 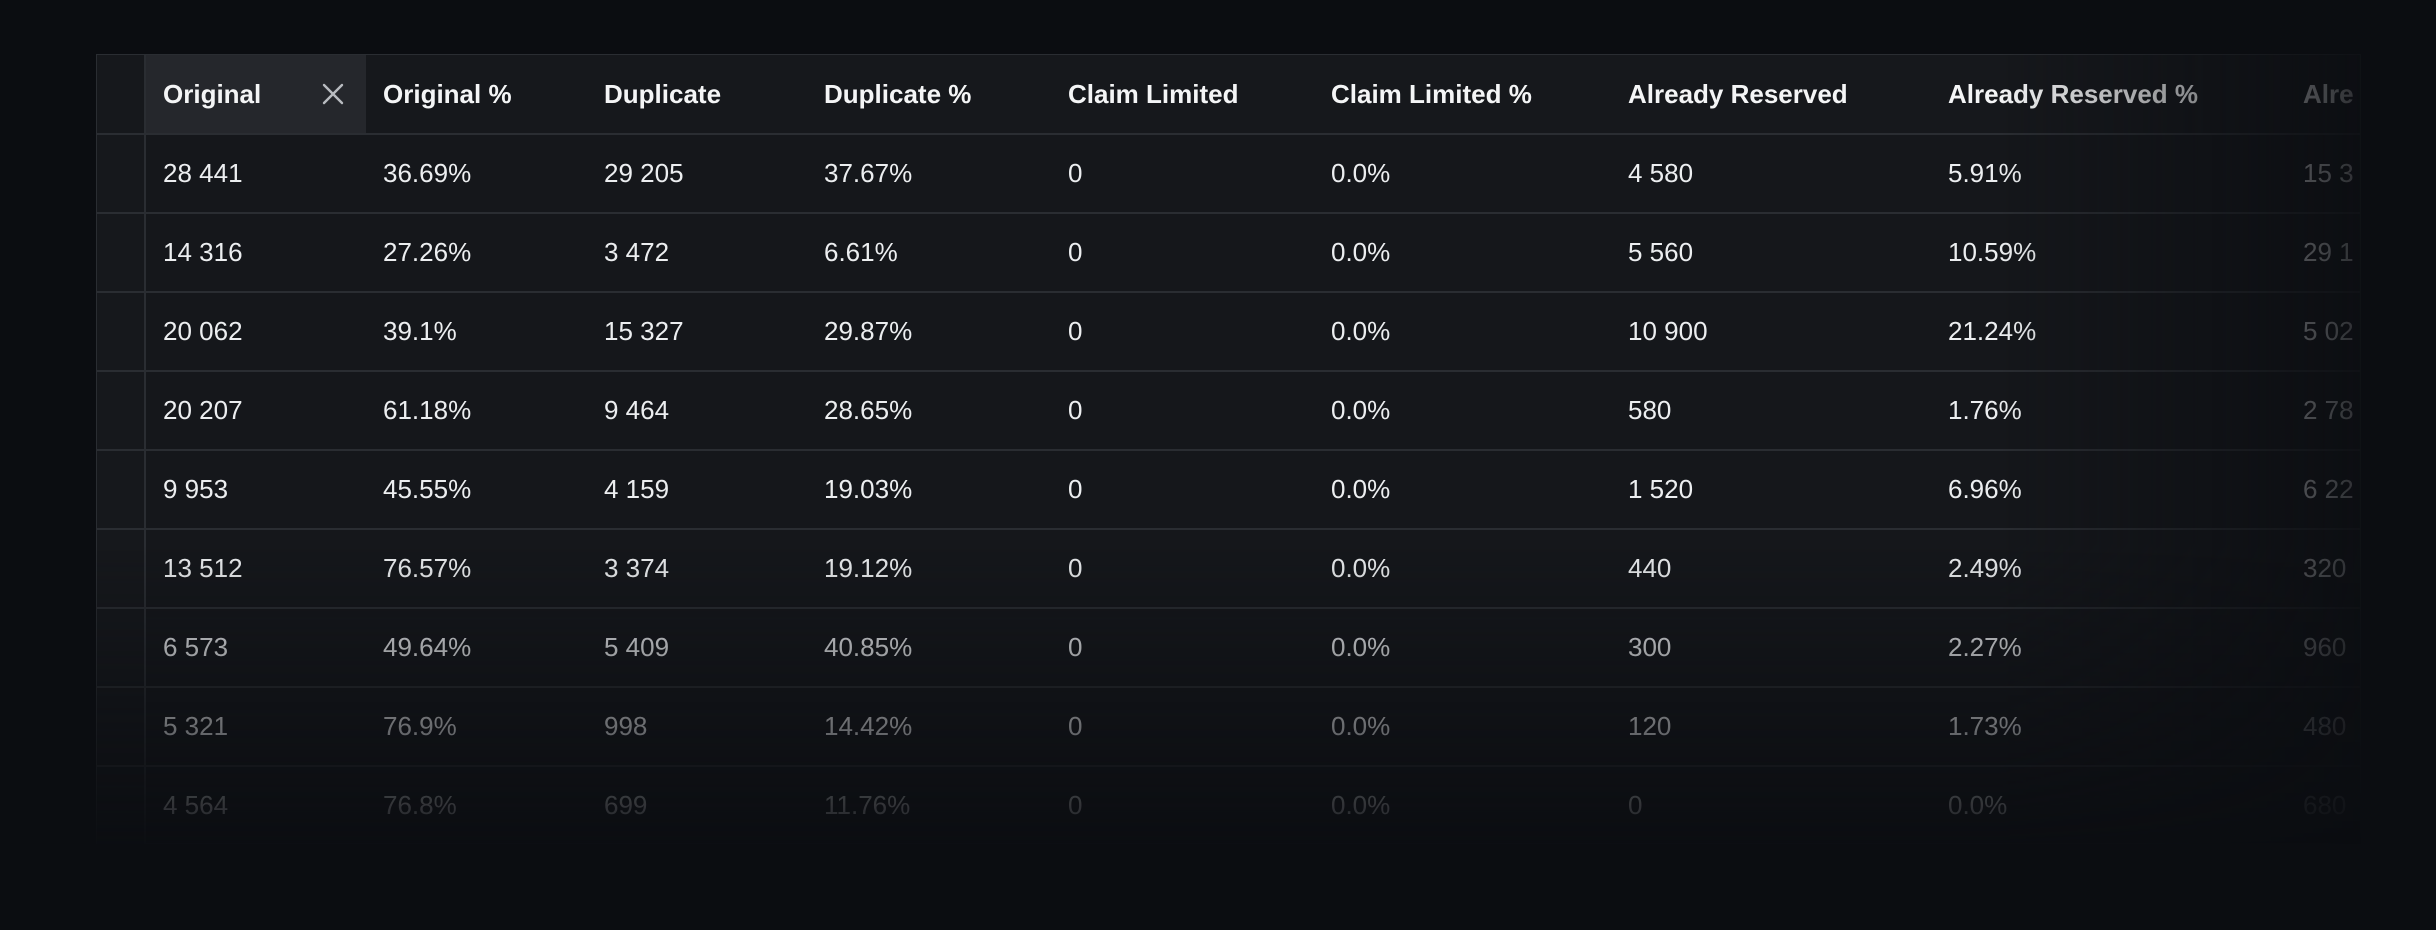 What do you see at coordinates (867, 805) in the screenshot?
I see `table-cell: 11.76%` at bounding box center [867, 805].